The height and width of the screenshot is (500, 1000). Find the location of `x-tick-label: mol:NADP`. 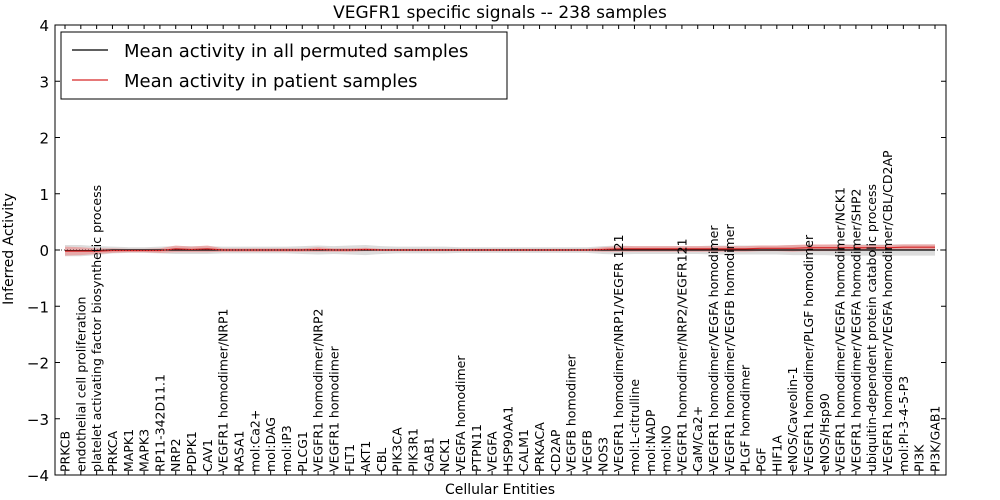

x-tick-label: mol:NADP is located at coordinates (650, 440).